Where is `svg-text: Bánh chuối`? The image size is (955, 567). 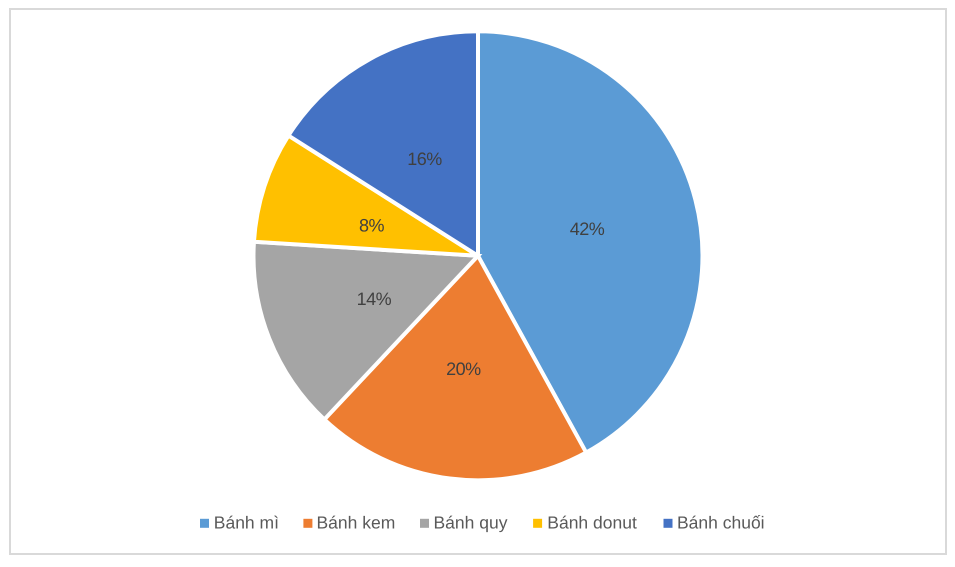
svg-text: Bánh chuối is located at coordinates (721, 523).